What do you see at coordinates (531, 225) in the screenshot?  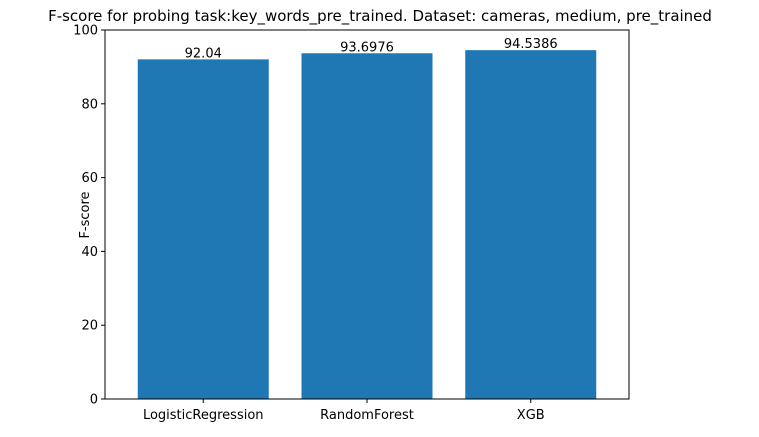 I see `bar-xgb` at bounding box center [531, 225].